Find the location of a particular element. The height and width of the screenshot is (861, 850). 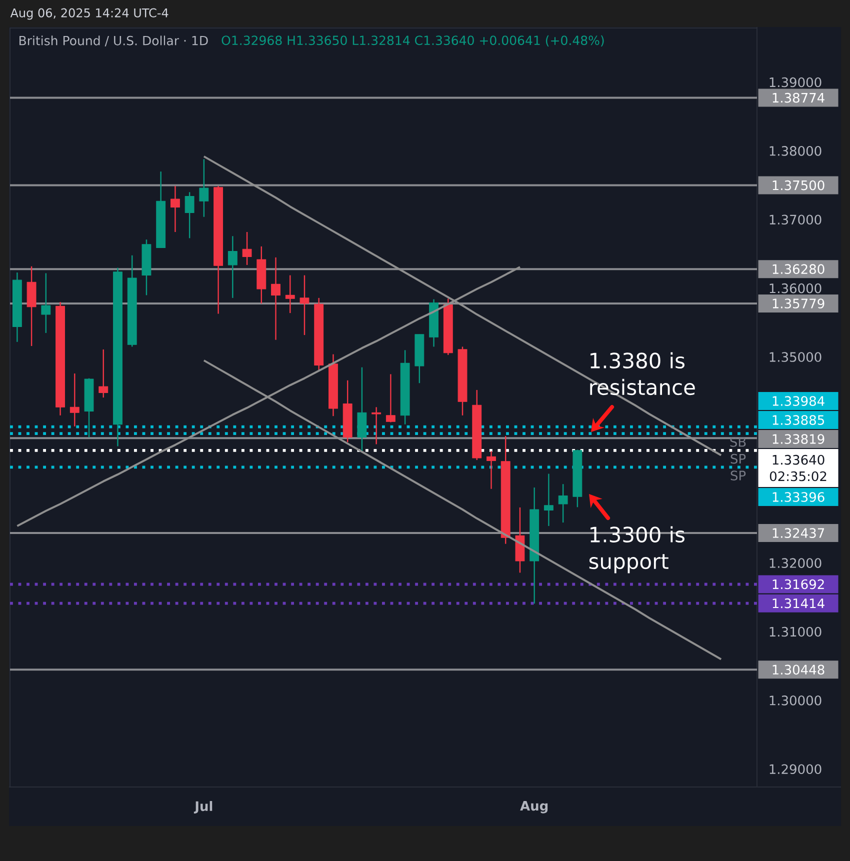

ref-line-label: 1.30448 is located at coordinates (798, 669).